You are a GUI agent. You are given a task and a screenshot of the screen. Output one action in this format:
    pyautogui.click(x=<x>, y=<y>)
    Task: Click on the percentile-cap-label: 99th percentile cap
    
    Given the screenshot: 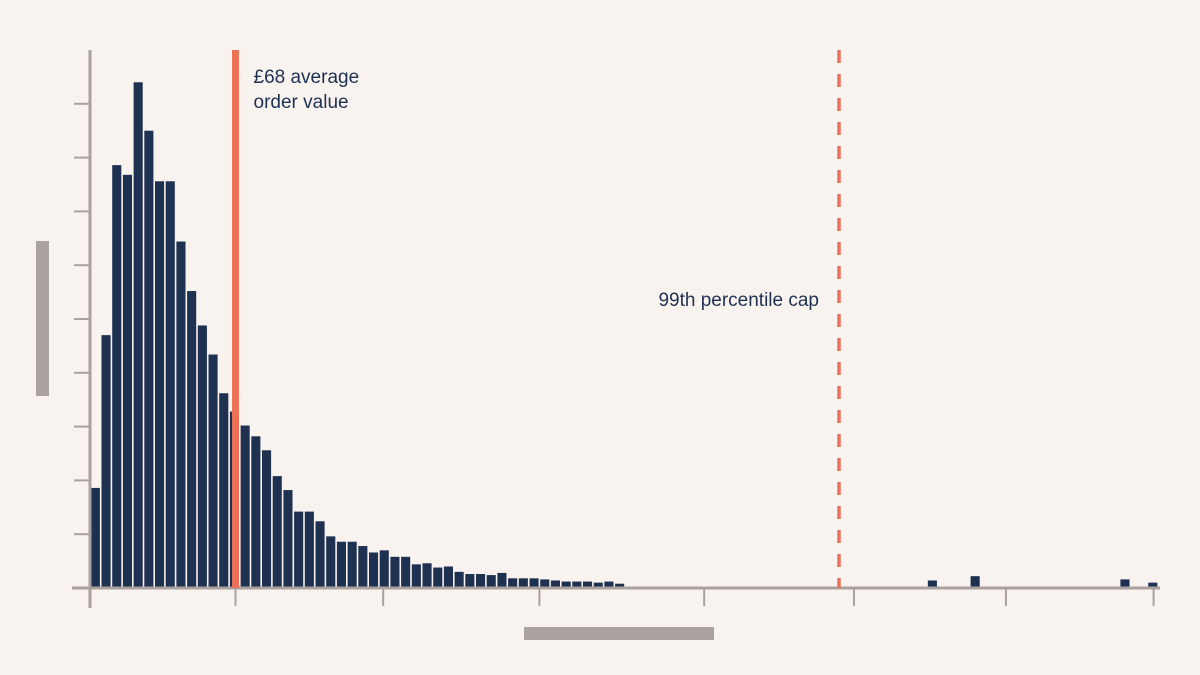 What is the action you would take?
    pyautogui.click(x=738, y=300)
    